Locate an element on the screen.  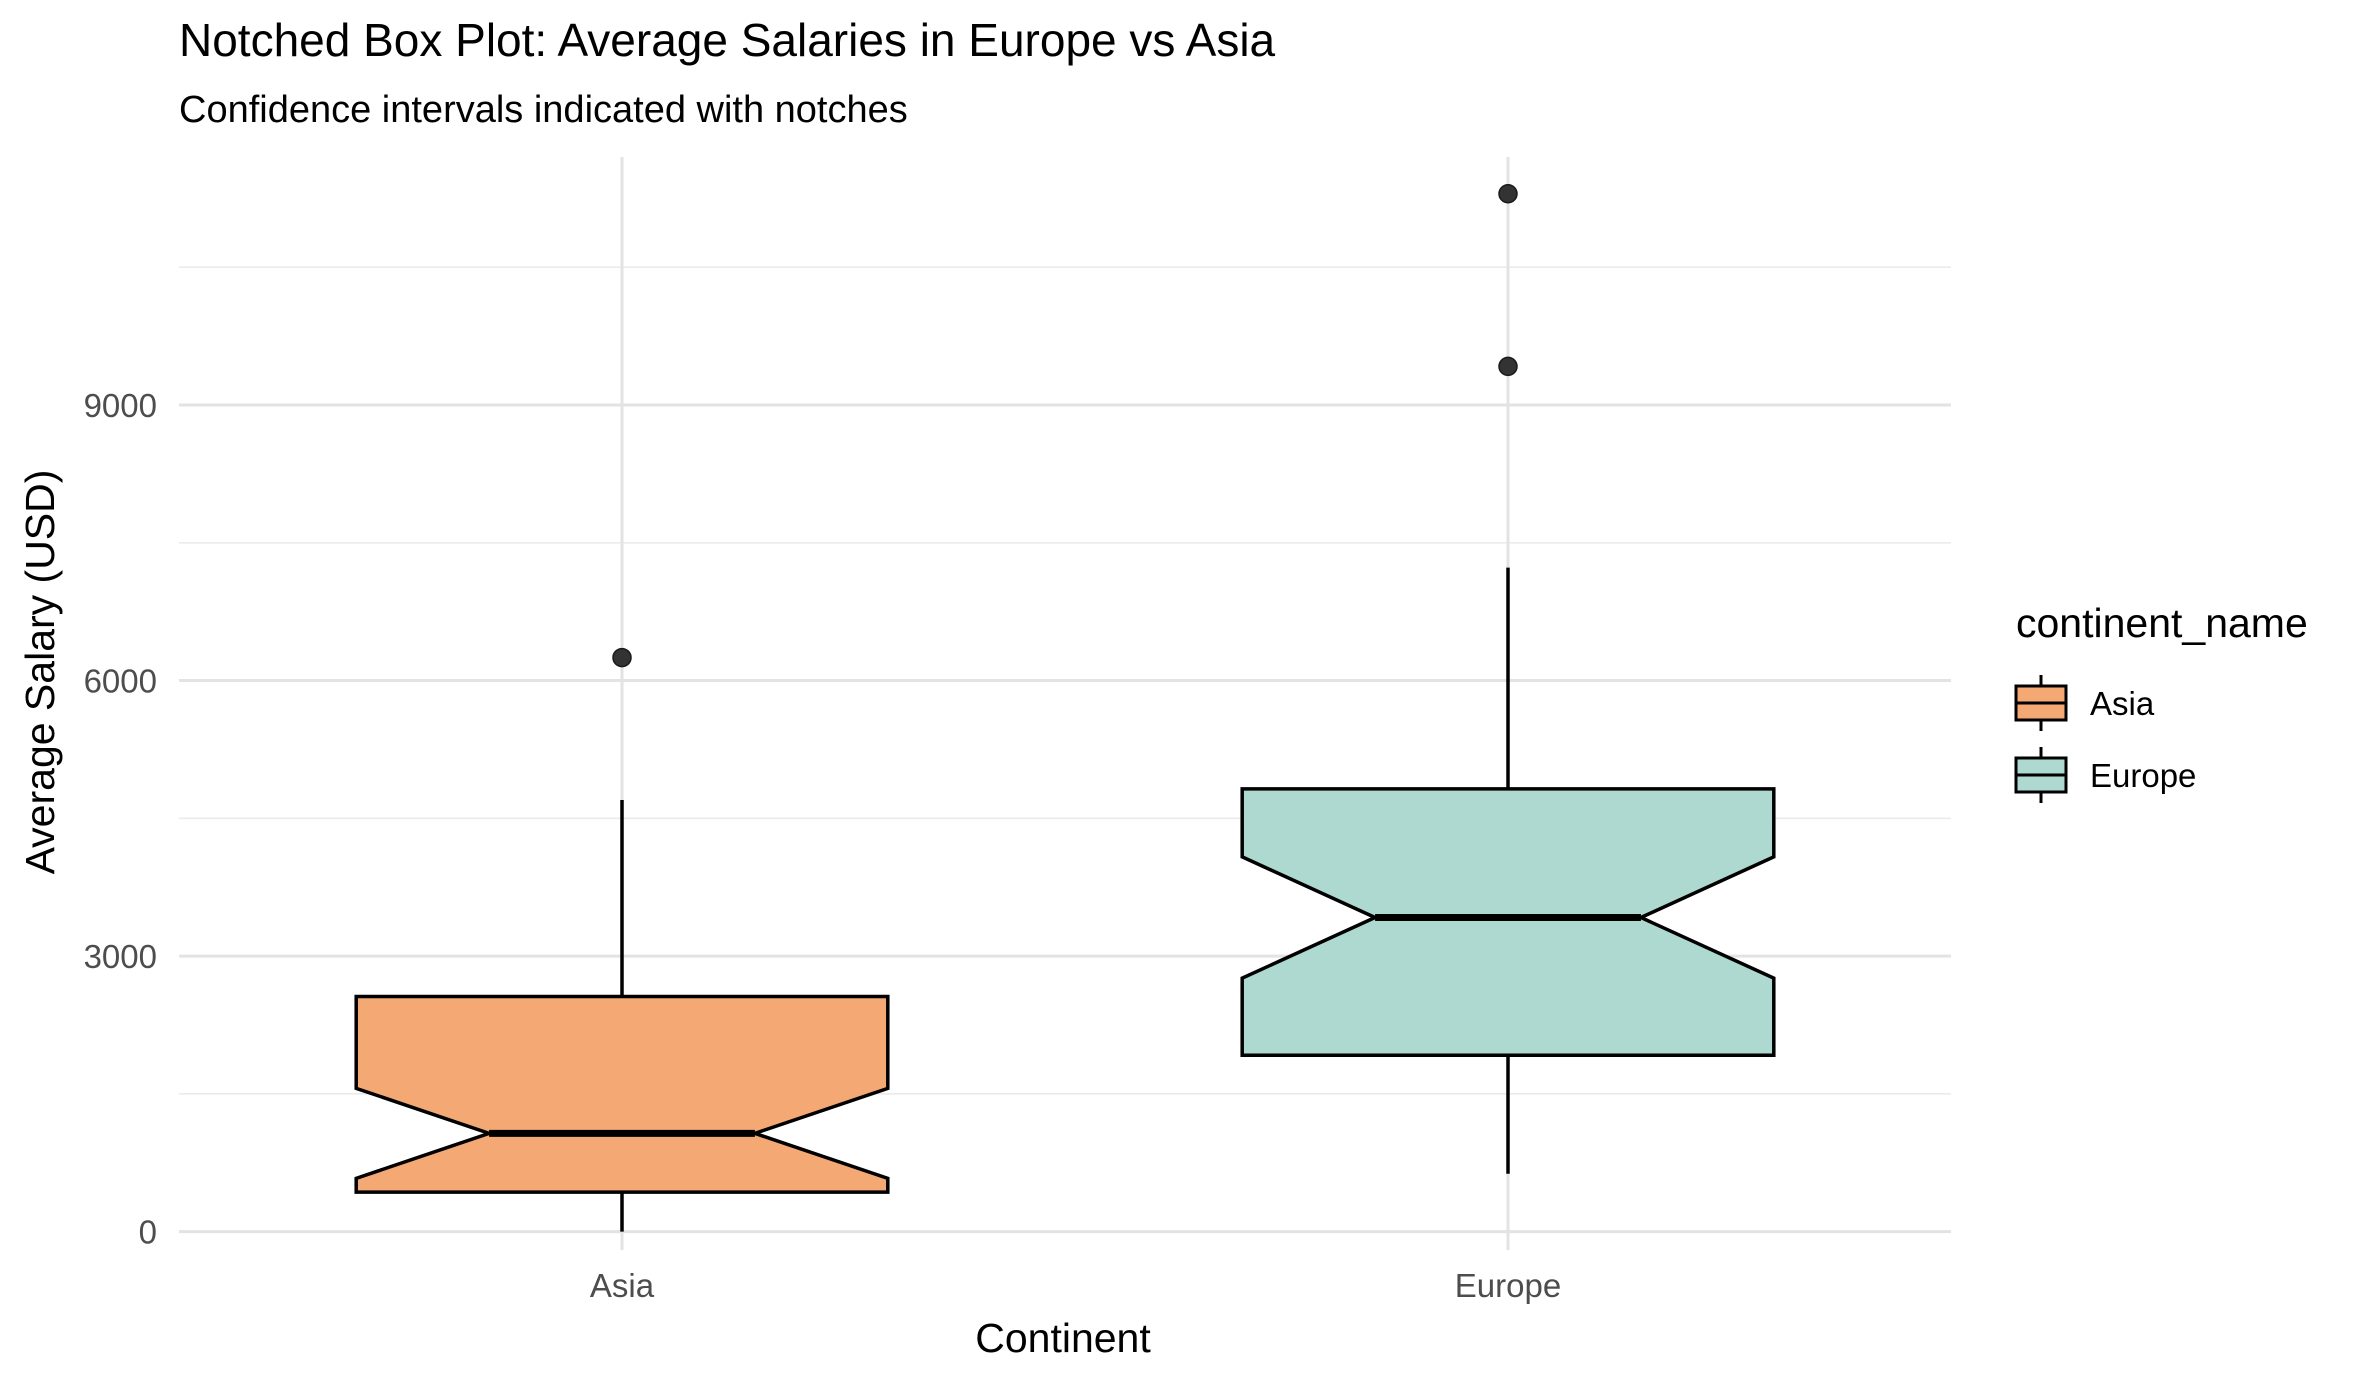
x-axis-title: Continent is located at coordinates (1063, 1338).